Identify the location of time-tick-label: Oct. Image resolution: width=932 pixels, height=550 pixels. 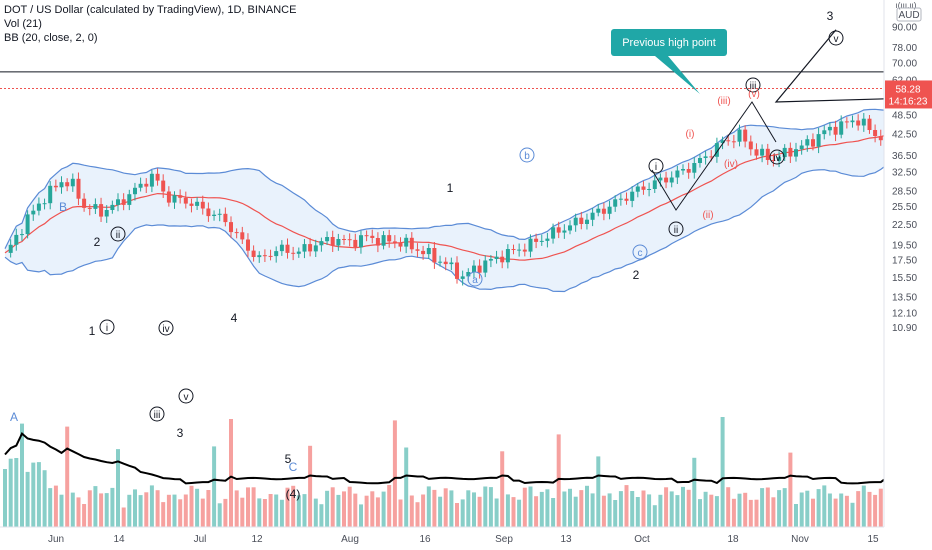
(642, 539).